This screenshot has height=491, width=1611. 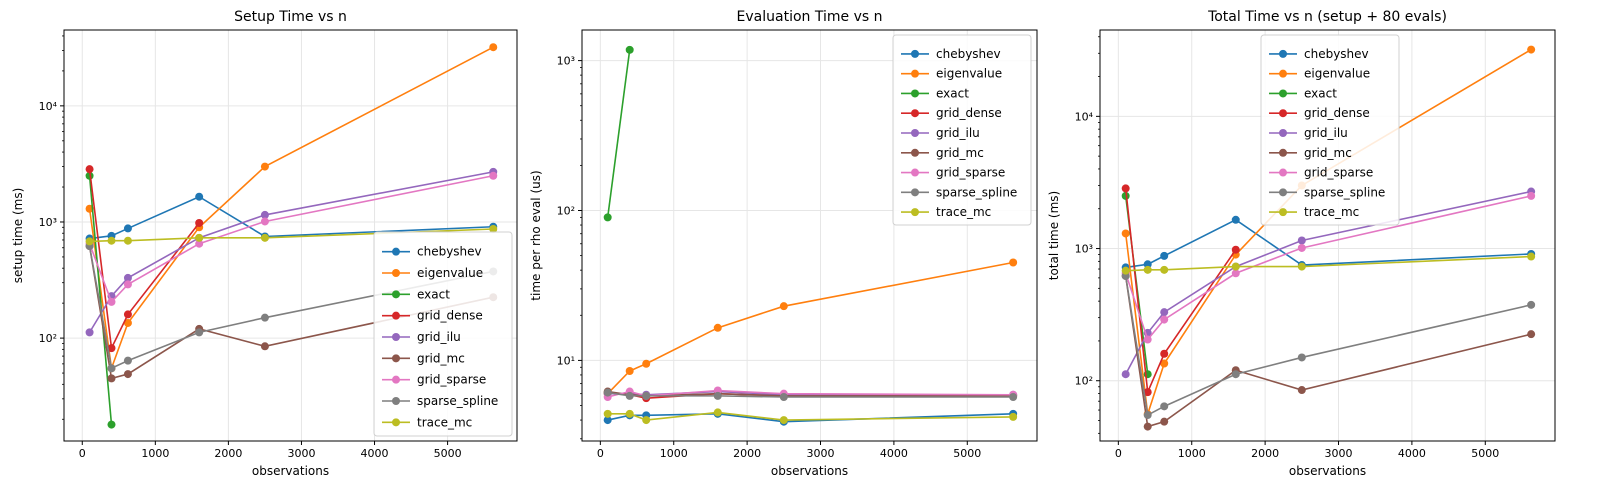 I want to click on series-exact, so click(x=100, y=300).